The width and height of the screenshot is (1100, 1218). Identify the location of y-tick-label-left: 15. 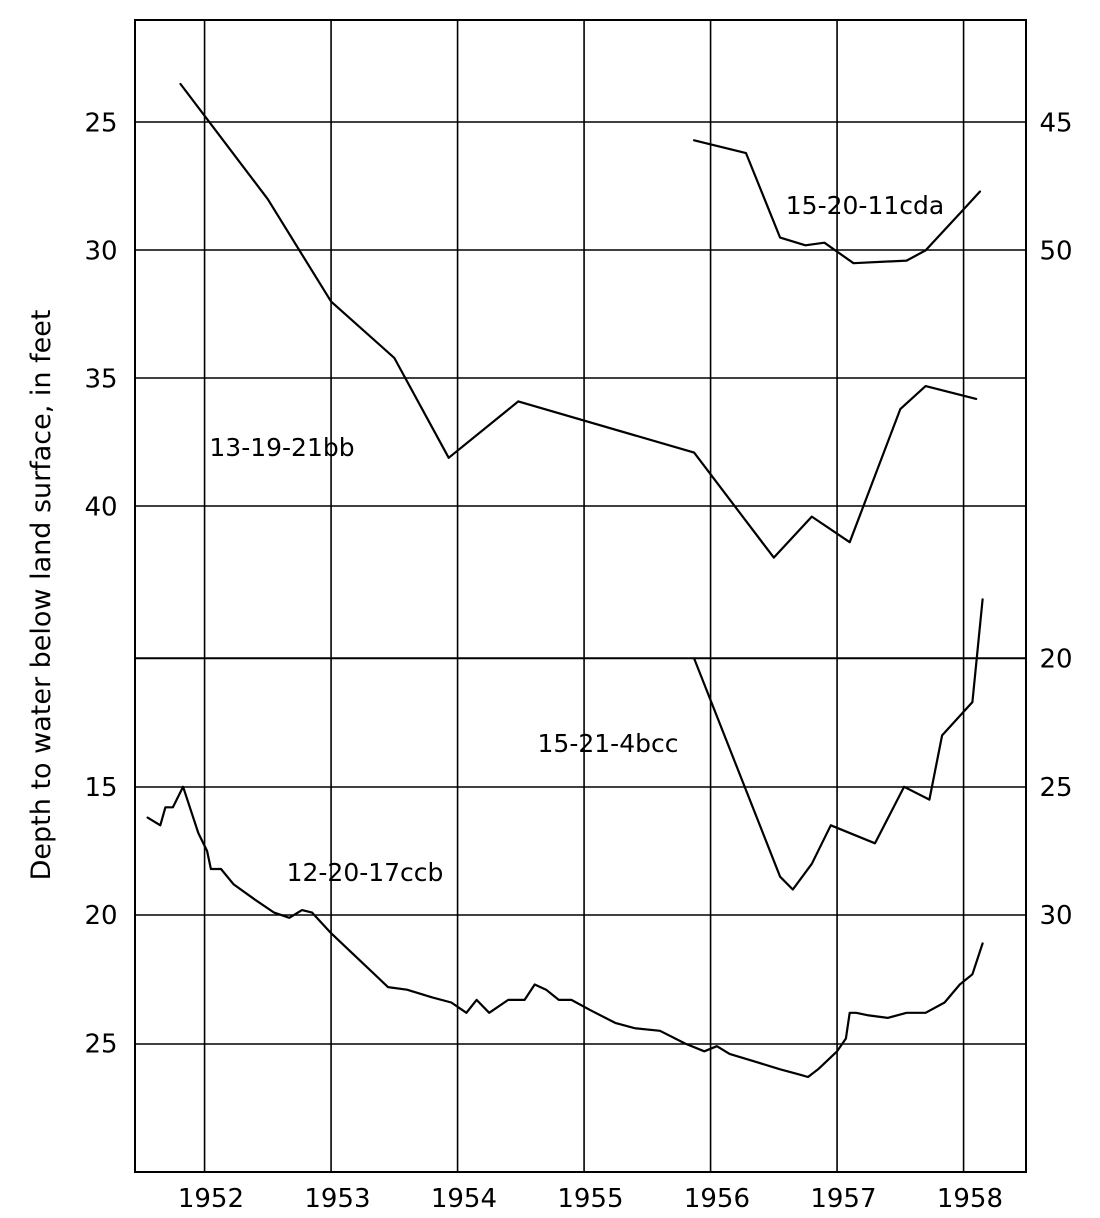
(100, 788).